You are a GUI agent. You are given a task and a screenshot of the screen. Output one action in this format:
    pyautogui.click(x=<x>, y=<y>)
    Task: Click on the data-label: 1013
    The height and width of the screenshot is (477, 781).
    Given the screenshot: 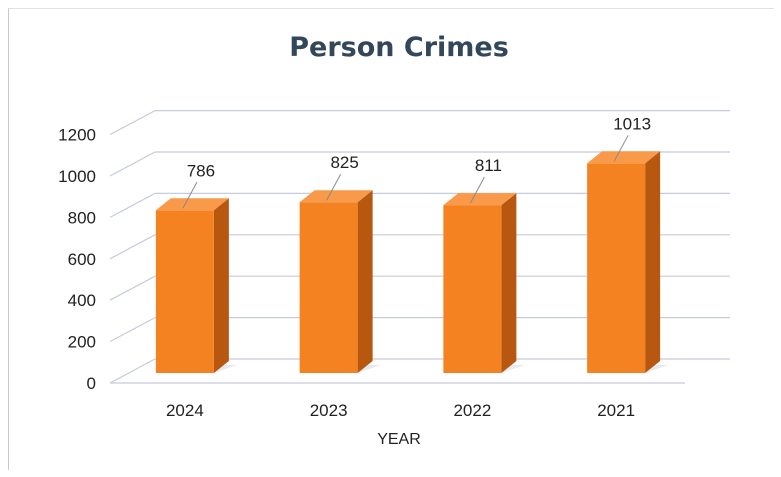 What is the action you would take?
    pyautogui.click(x=632, y=123)
    